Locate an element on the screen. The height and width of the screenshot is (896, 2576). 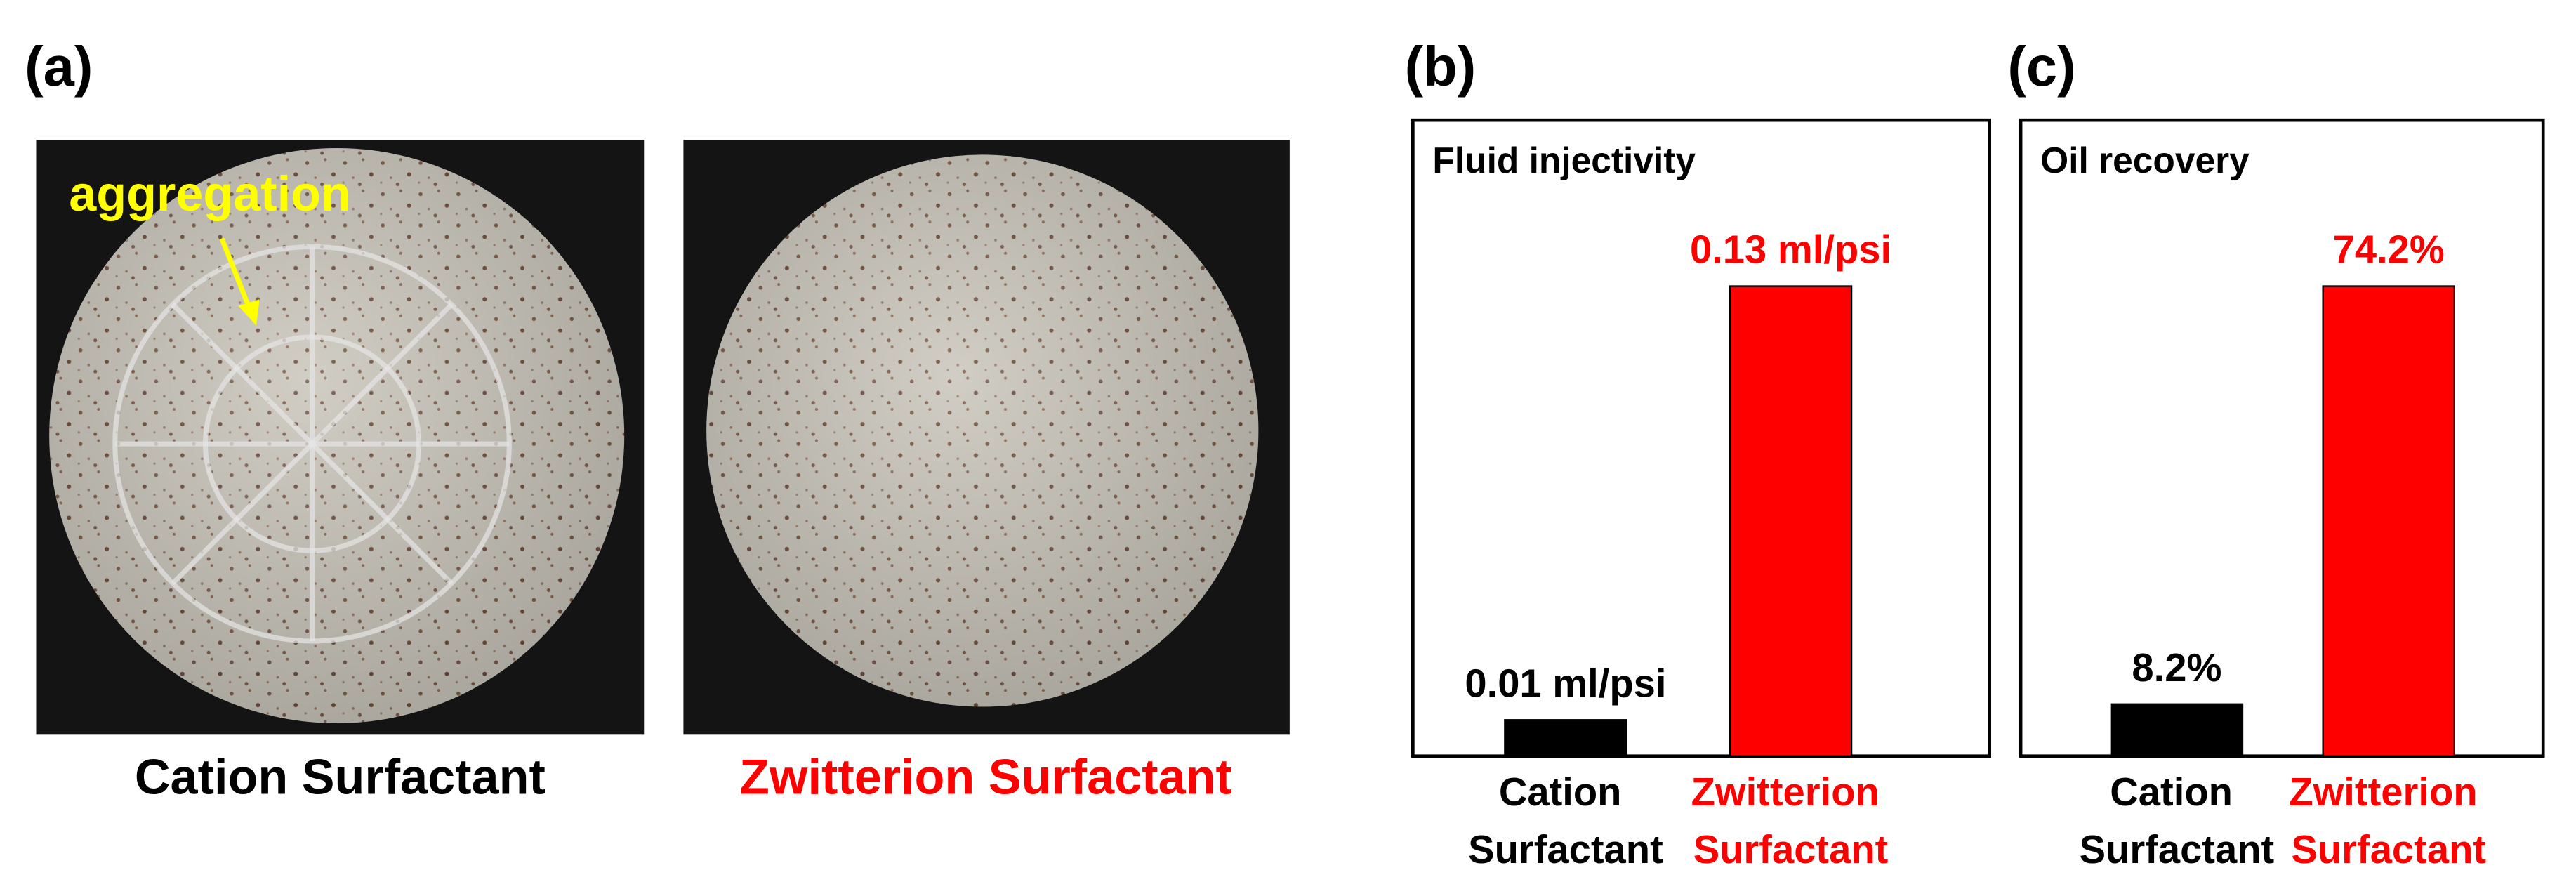
value-label: 0.01 ml/psi is located at coordinates (1565, 683).